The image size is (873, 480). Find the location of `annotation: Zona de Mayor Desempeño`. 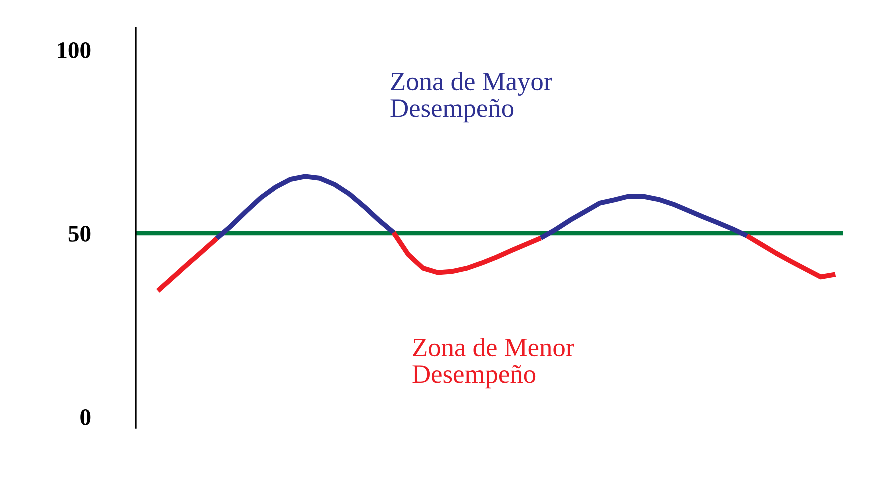

annotation: Zona de Mayor Desempeño is located at coordinates (471, 97).